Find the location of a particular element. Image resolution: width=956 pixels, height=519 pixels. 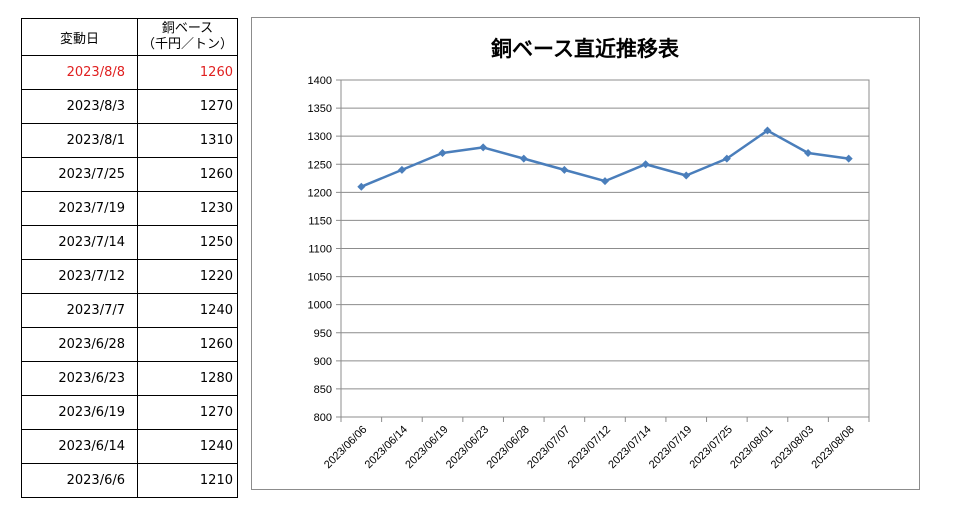

price-header-line2: （千円／トン） is located at coordinates (187, 44).